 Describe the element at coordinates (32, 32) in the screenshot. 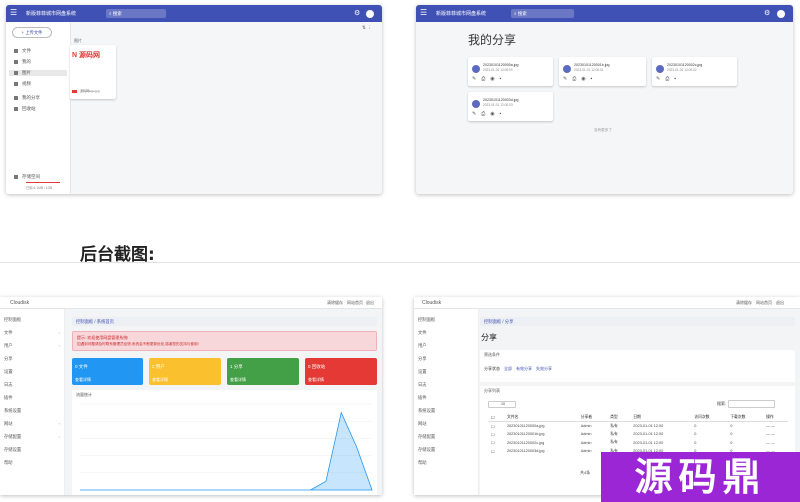

I see `upload-button: + 上传文件` at that location.